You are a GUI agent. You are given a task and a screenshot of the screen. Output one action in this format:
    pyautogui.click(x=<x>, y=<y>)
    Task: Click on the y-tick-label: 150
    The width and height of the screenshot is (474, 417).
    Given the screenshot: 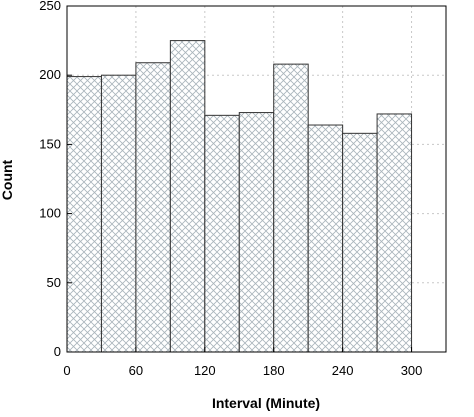 What is the action you would take?
    pyautogui.click(x=50, y=143)
    